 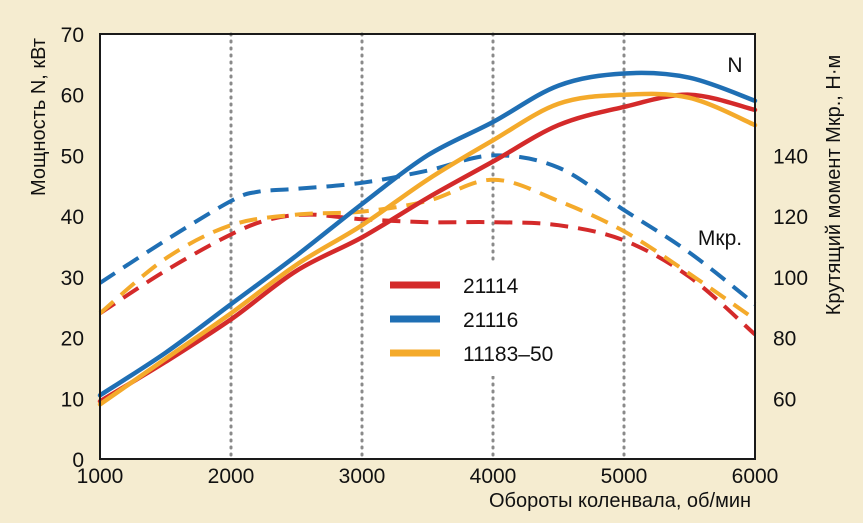 I want to click on y-left-tick-label: 60, so click(x=72, y=96).